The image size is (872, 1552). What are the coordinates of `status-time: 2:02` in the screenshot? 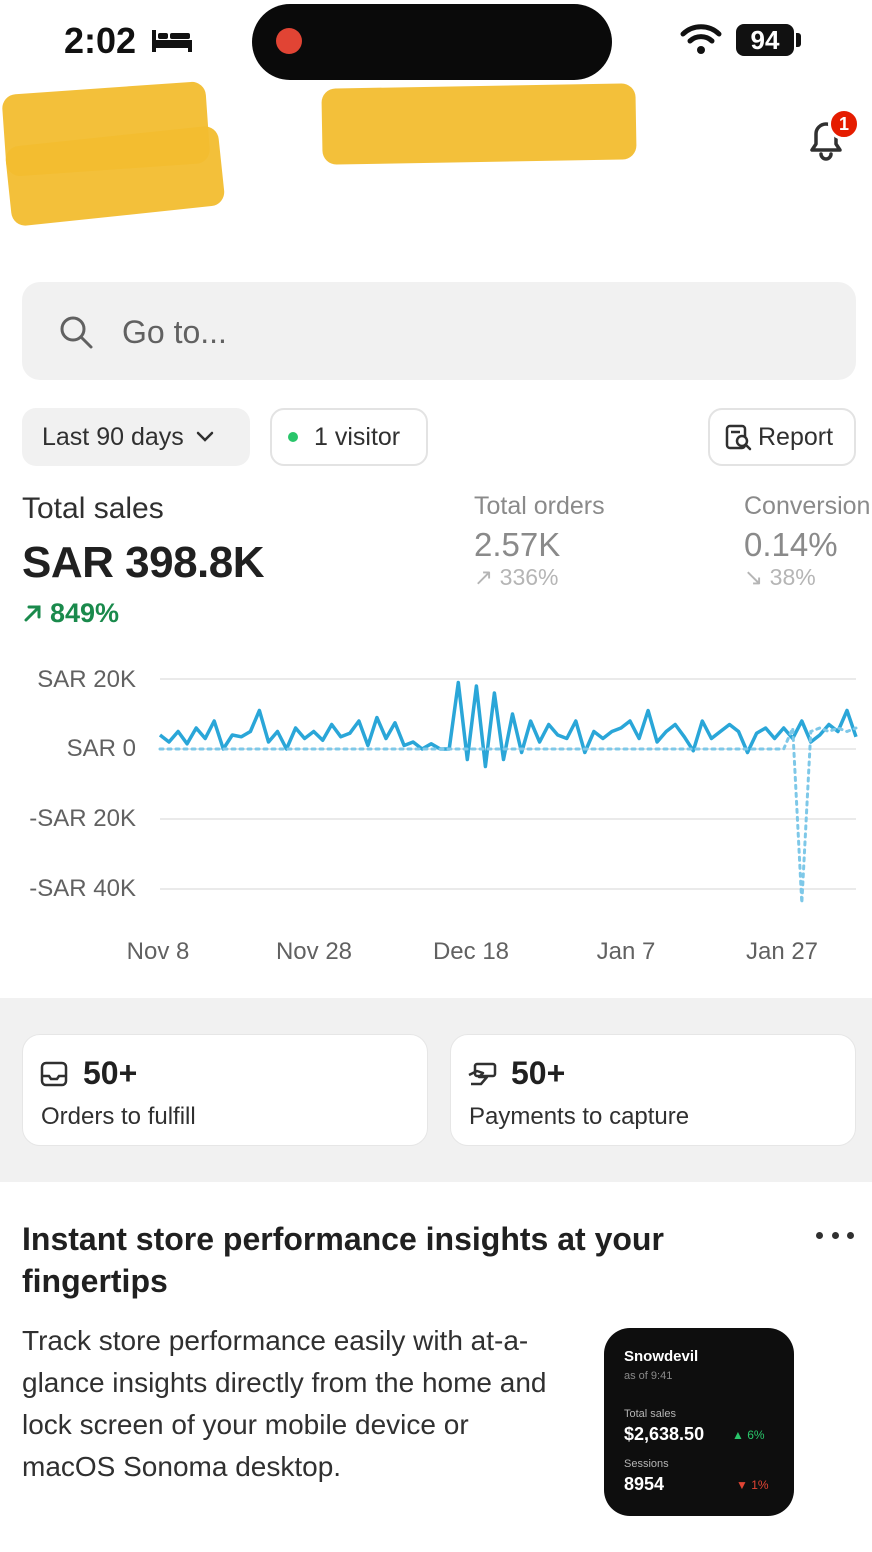 It's located at (100, 40).